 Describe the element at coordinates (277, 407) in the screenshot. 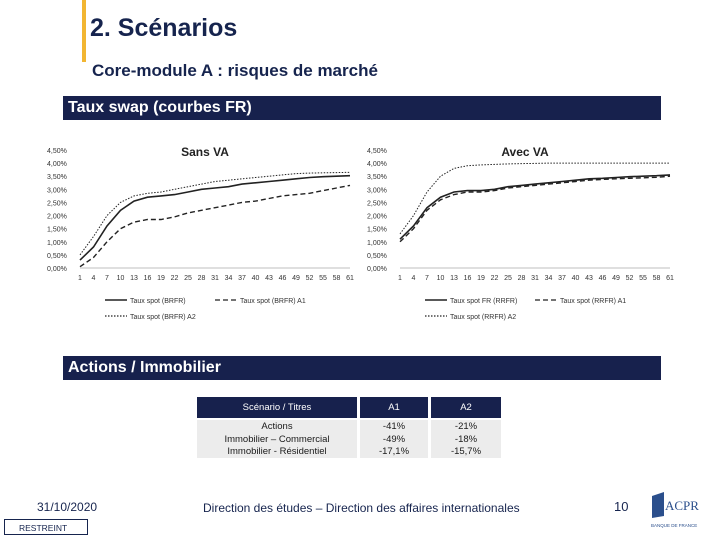

I see `table-header-scenario: Scénario / Titres` at that location.